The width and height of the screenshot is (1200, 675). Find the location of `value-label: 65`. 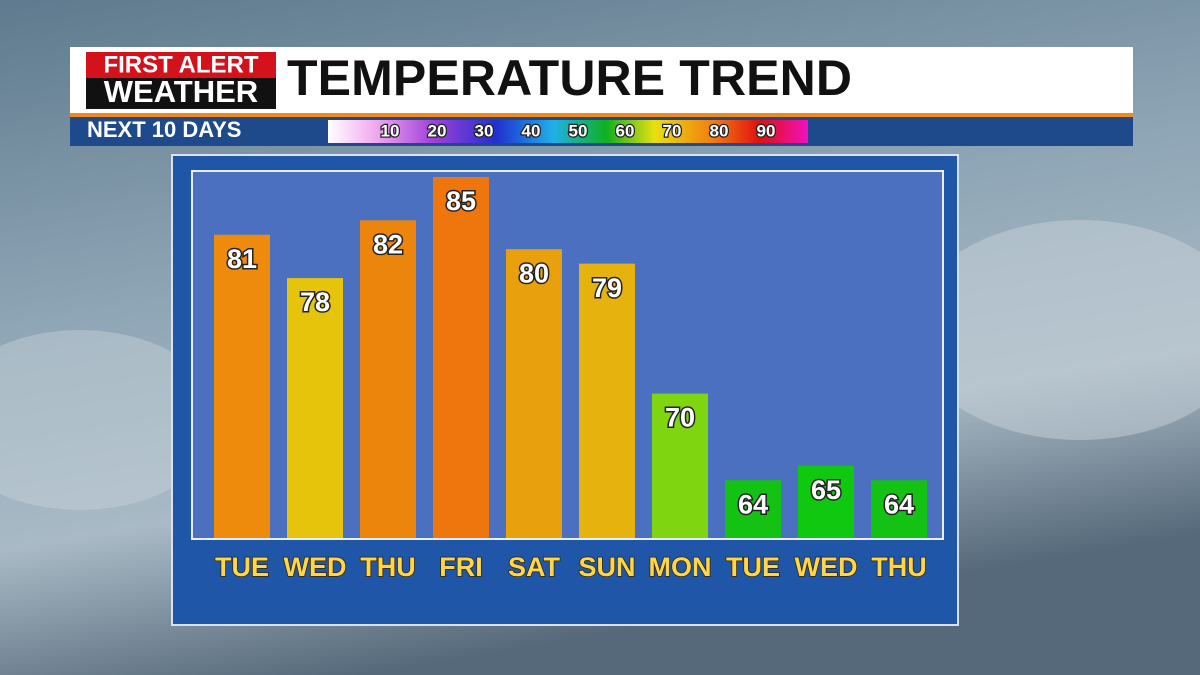

value-label: 65 is located at coordinates (826, 490).